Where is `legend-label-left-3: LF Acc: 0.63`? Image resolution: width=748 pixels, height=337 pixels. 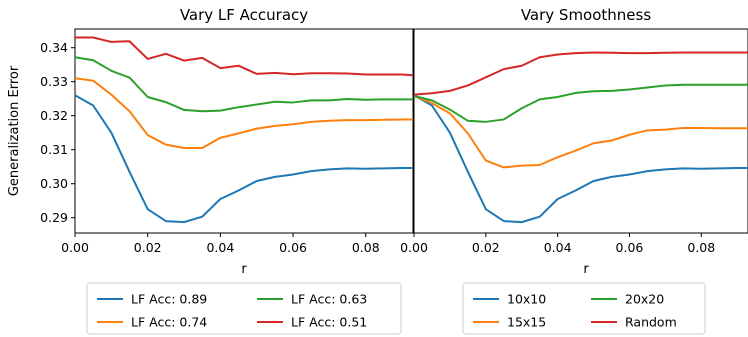
legend-label-left-3: LF Acc: 0.63 is located at coordinates (329, 299).